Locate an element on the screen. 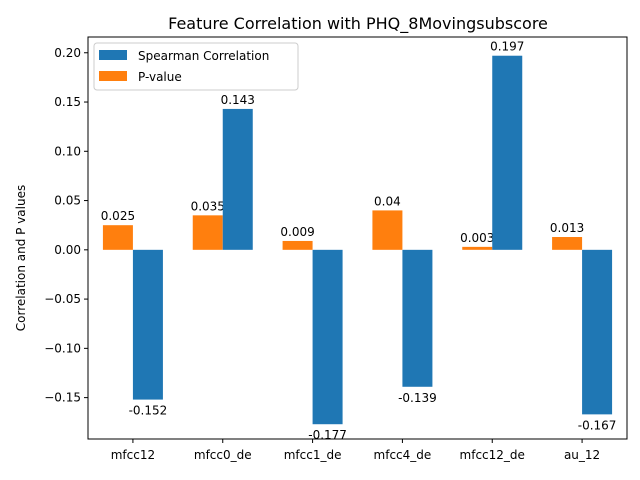  spearman-label-mfcc1_de: -0.177 is located at coordinates (327, 435).